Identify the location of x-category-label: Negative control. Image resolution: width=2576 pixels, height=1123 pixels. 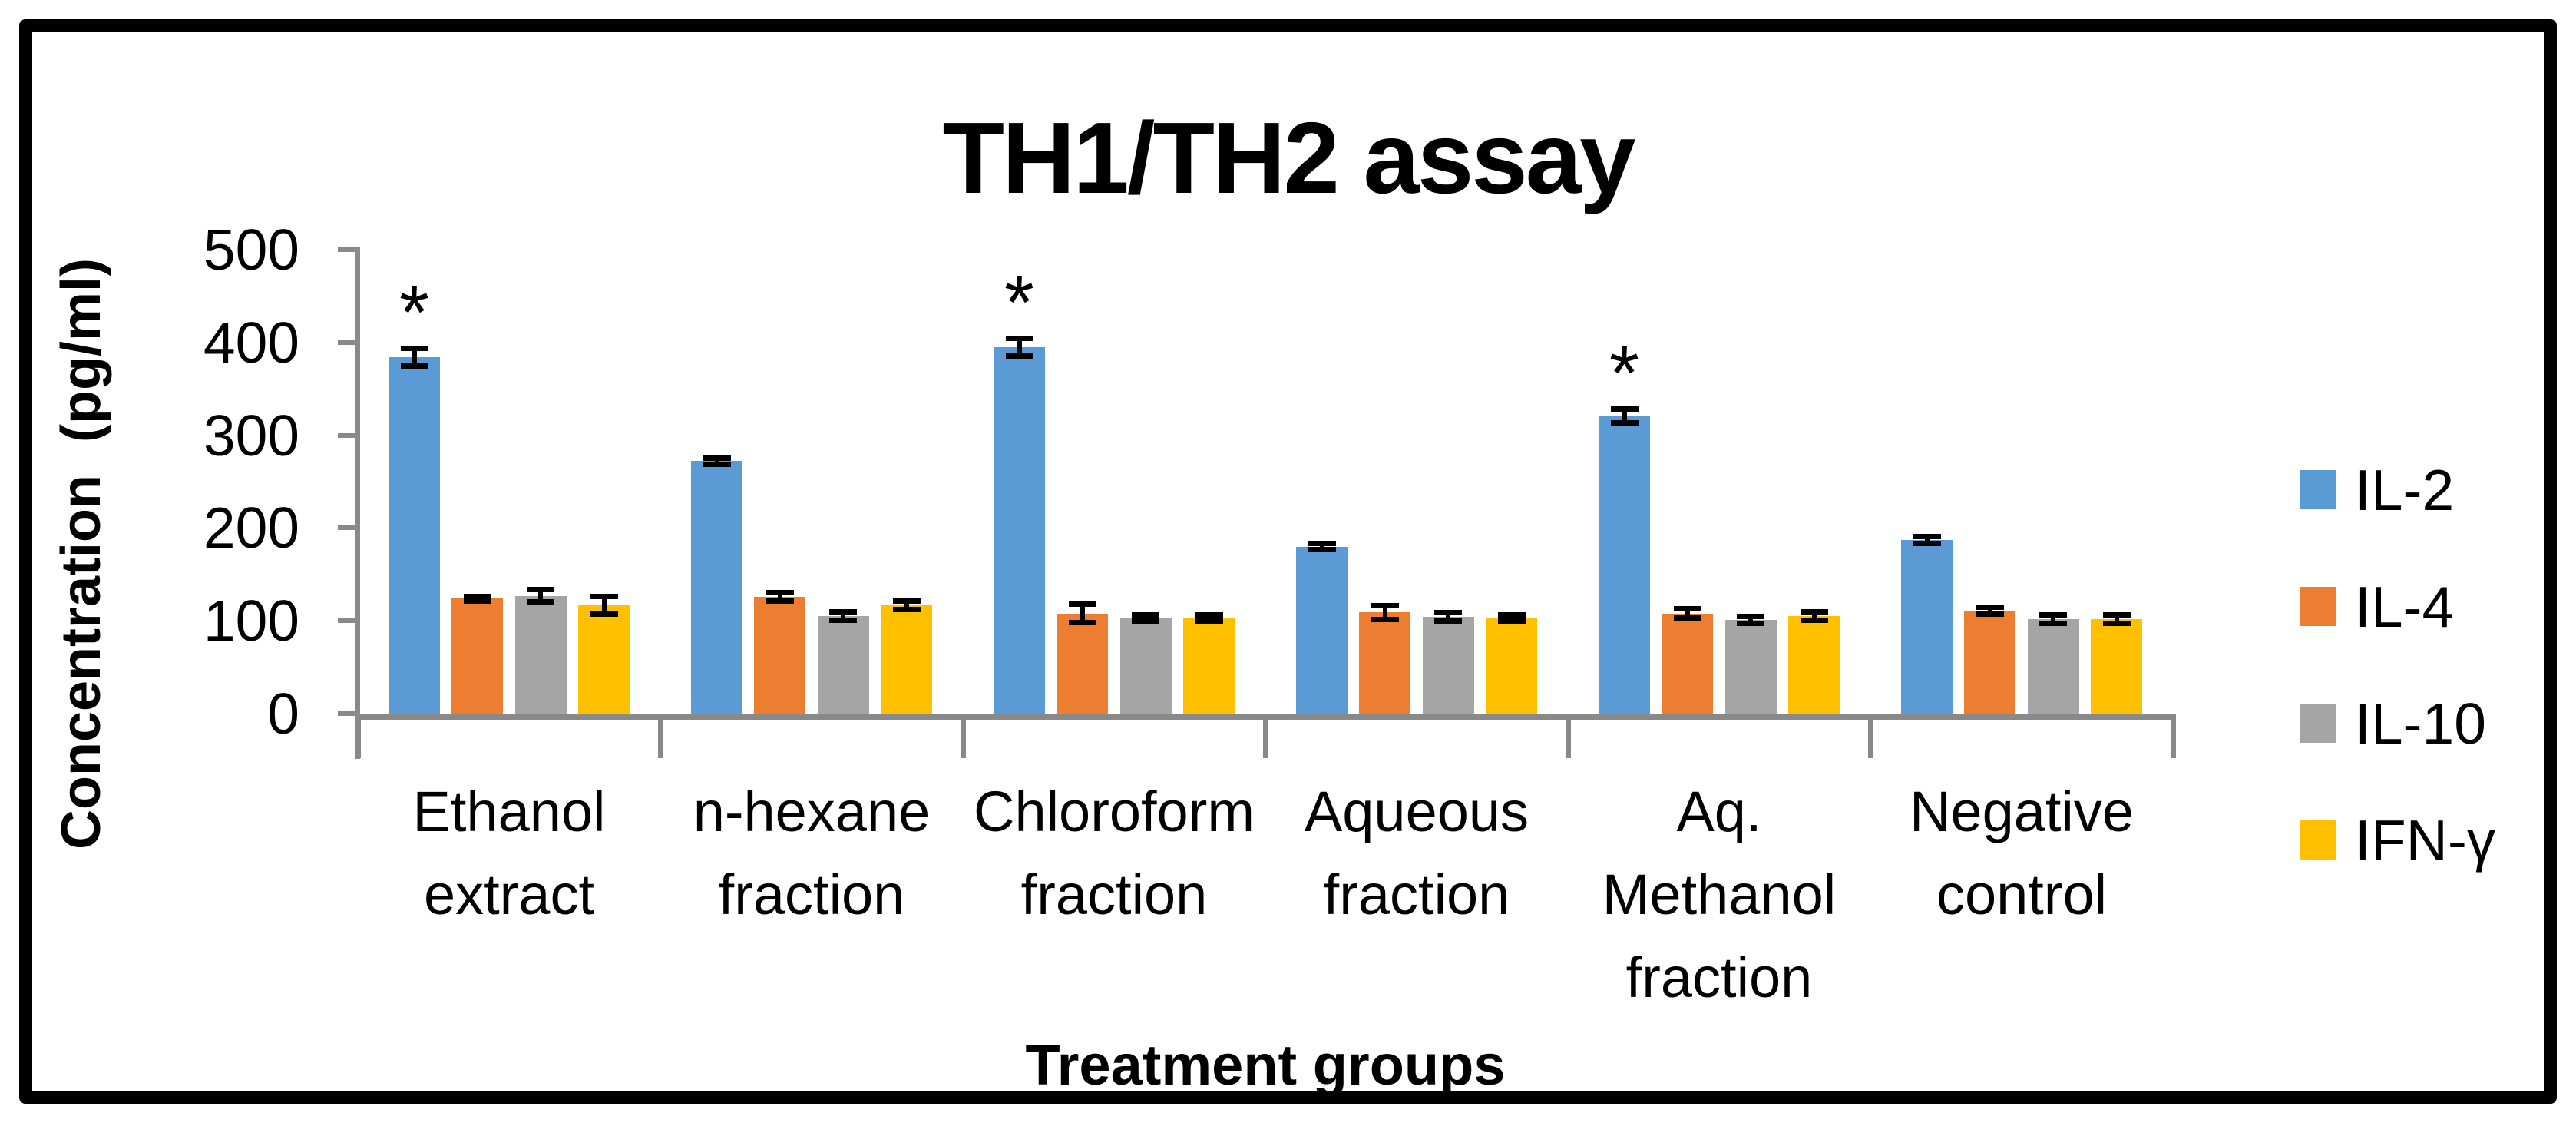
(2021, 853).